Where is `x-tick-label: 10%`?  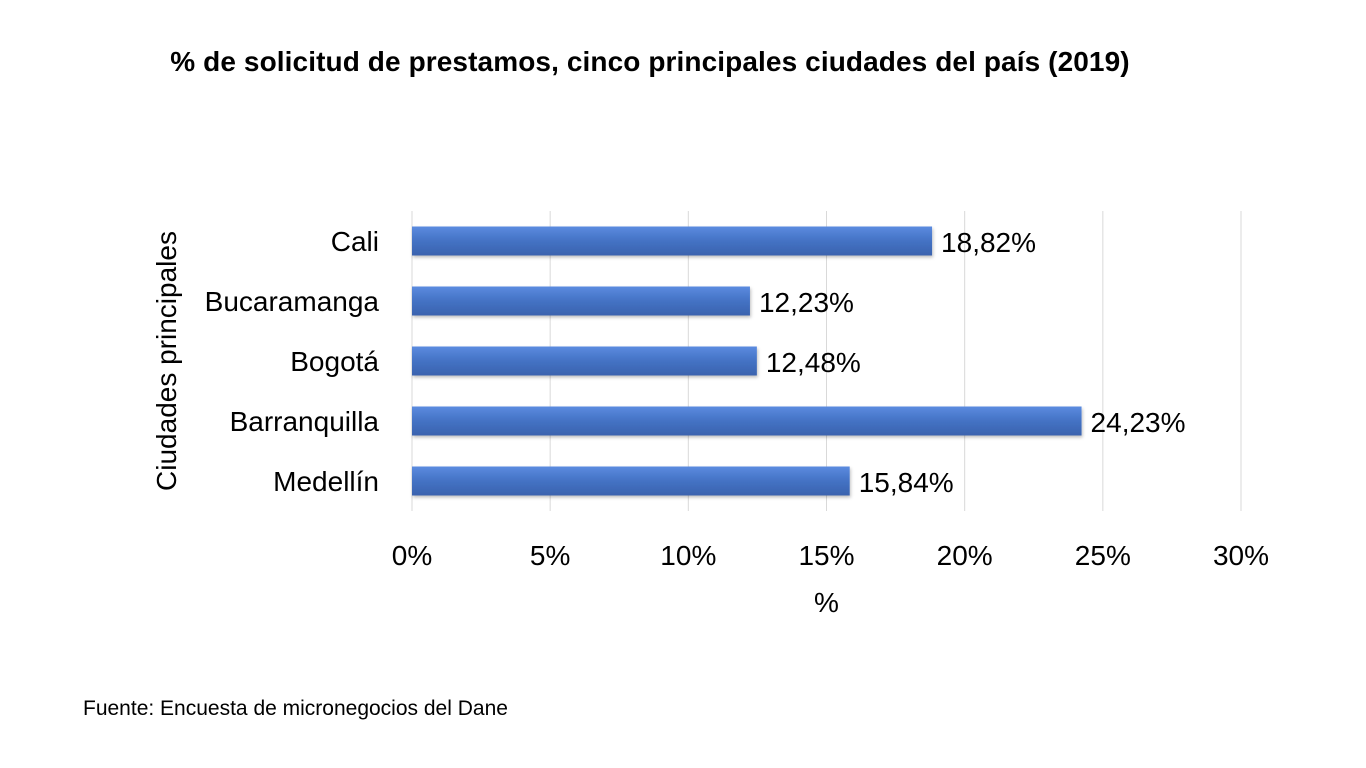
x-tick-label: 10% is located at coordinates (688, 555).